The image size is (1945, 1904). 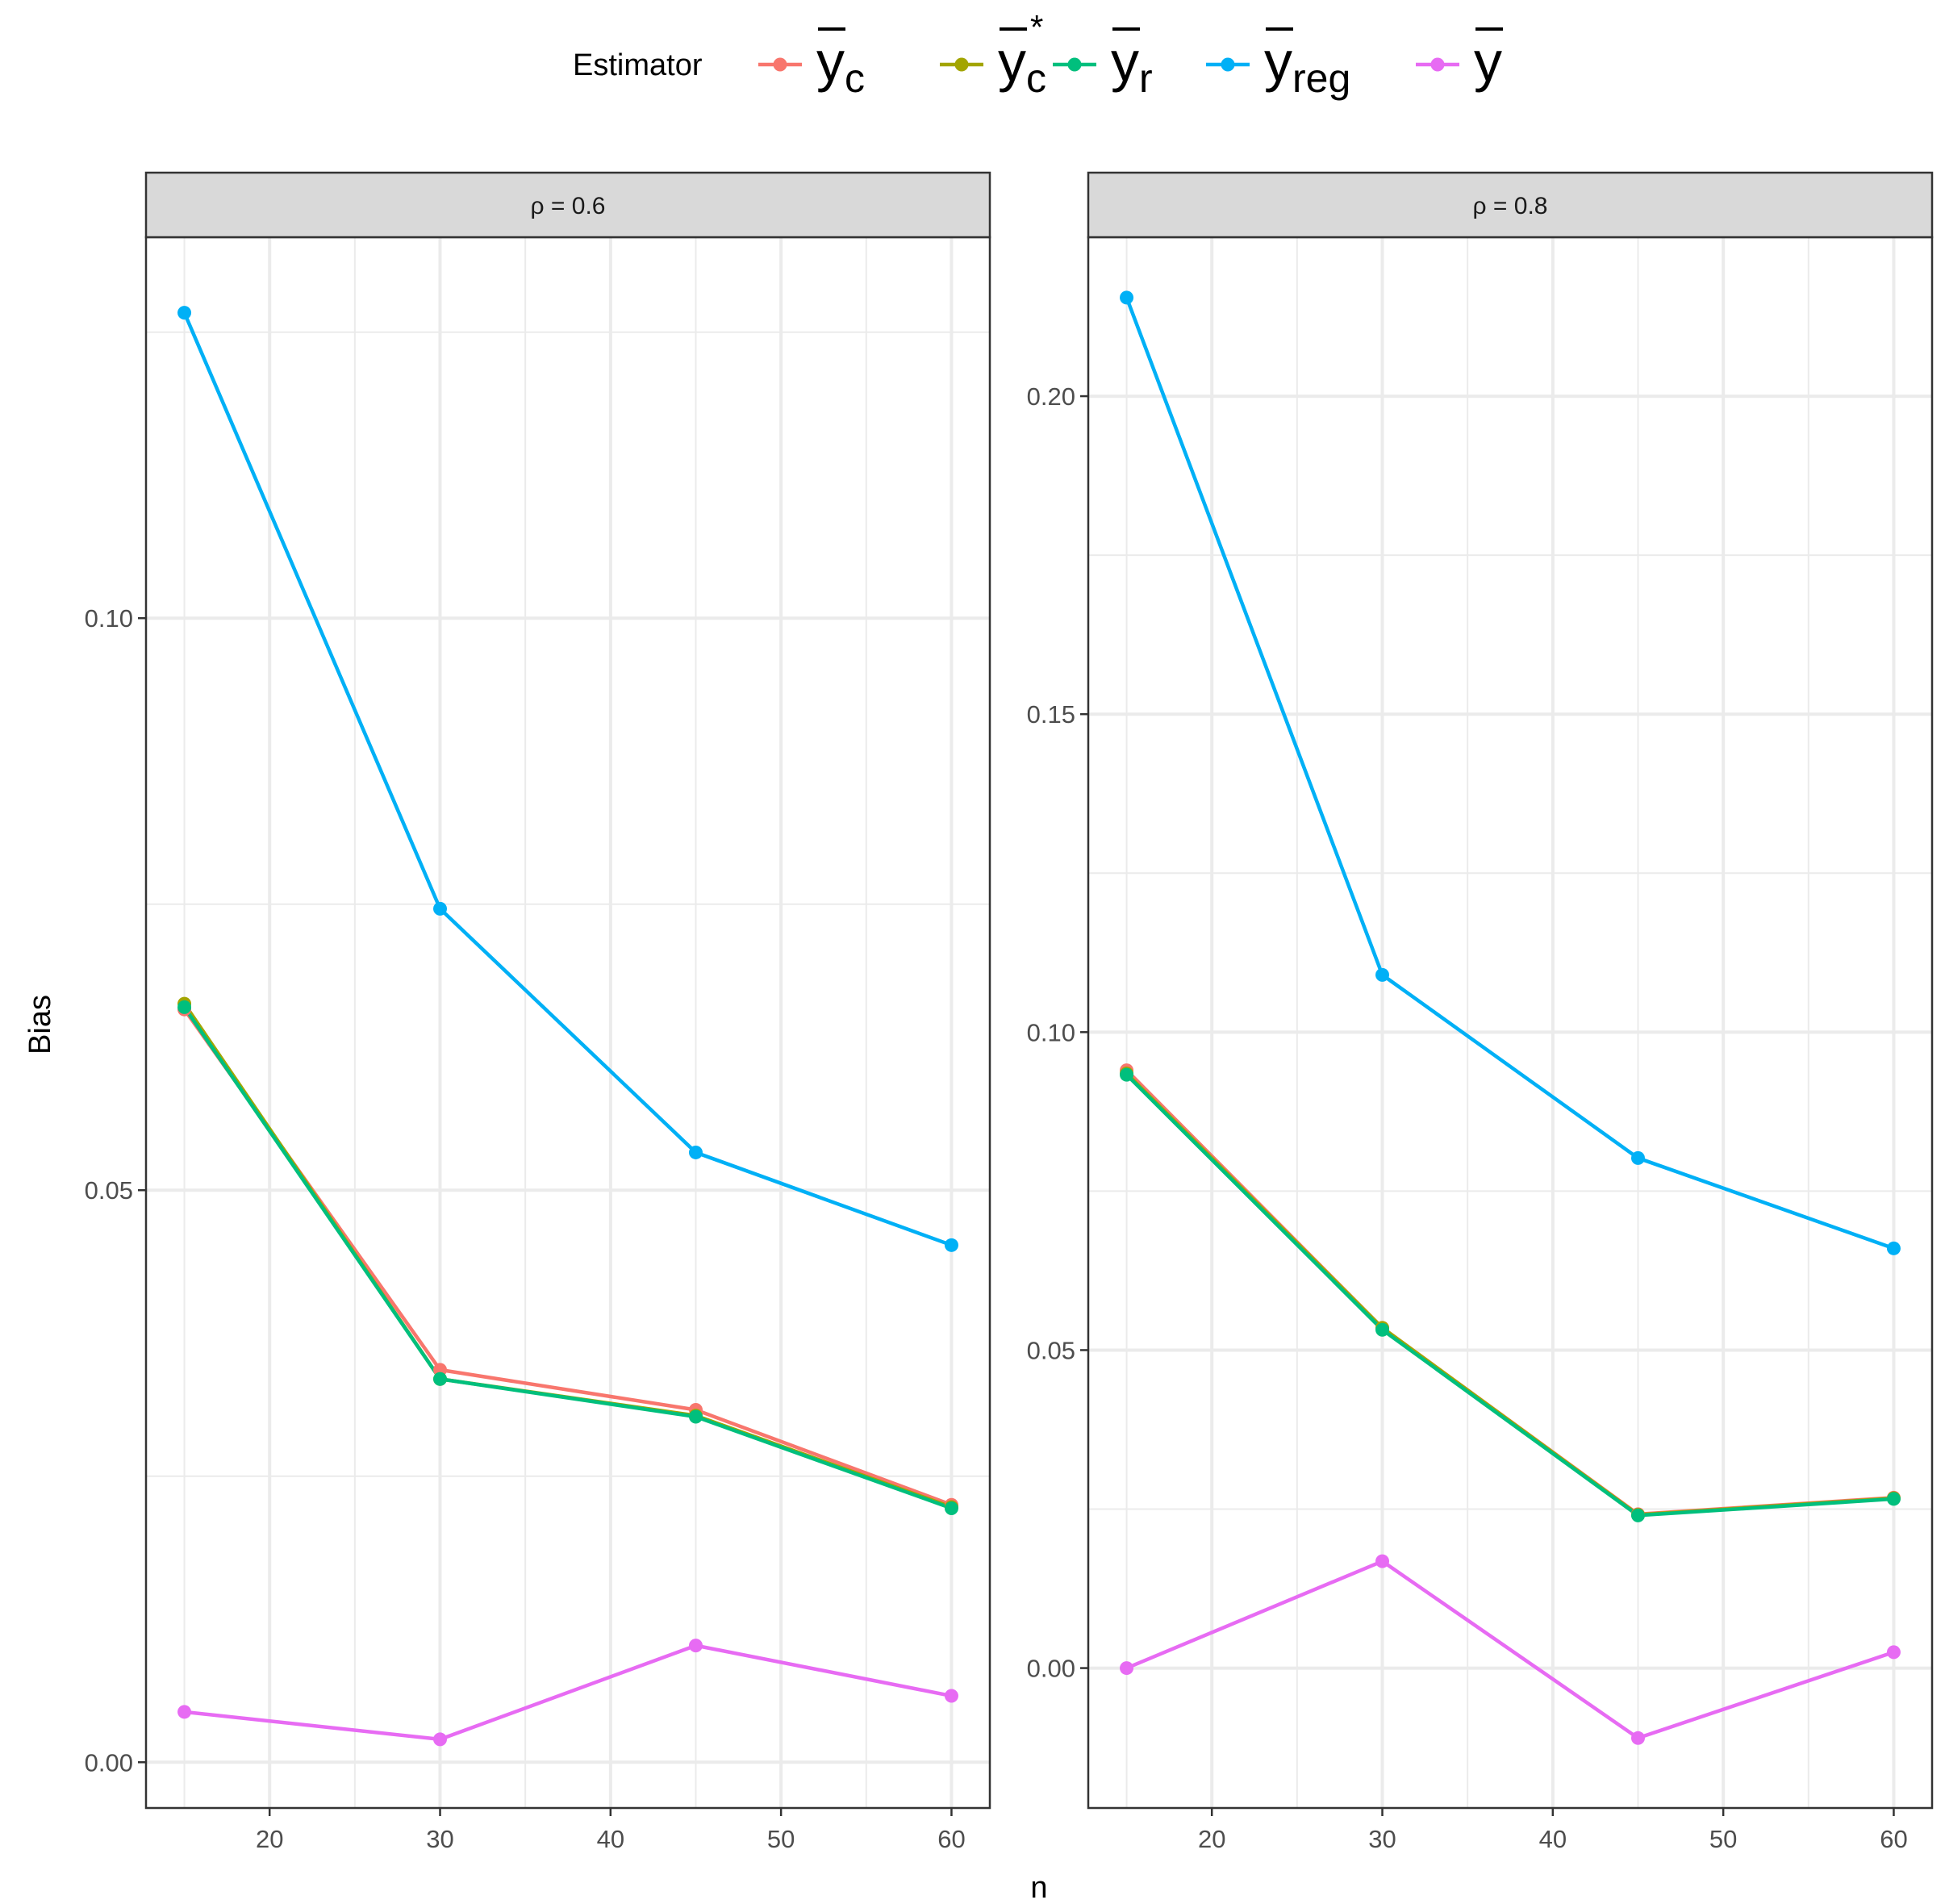 What do you see at coordinates (1038, 1887) in the screenshot?
I see `x-axis-title: n` at bounding box center [1038, 1887].